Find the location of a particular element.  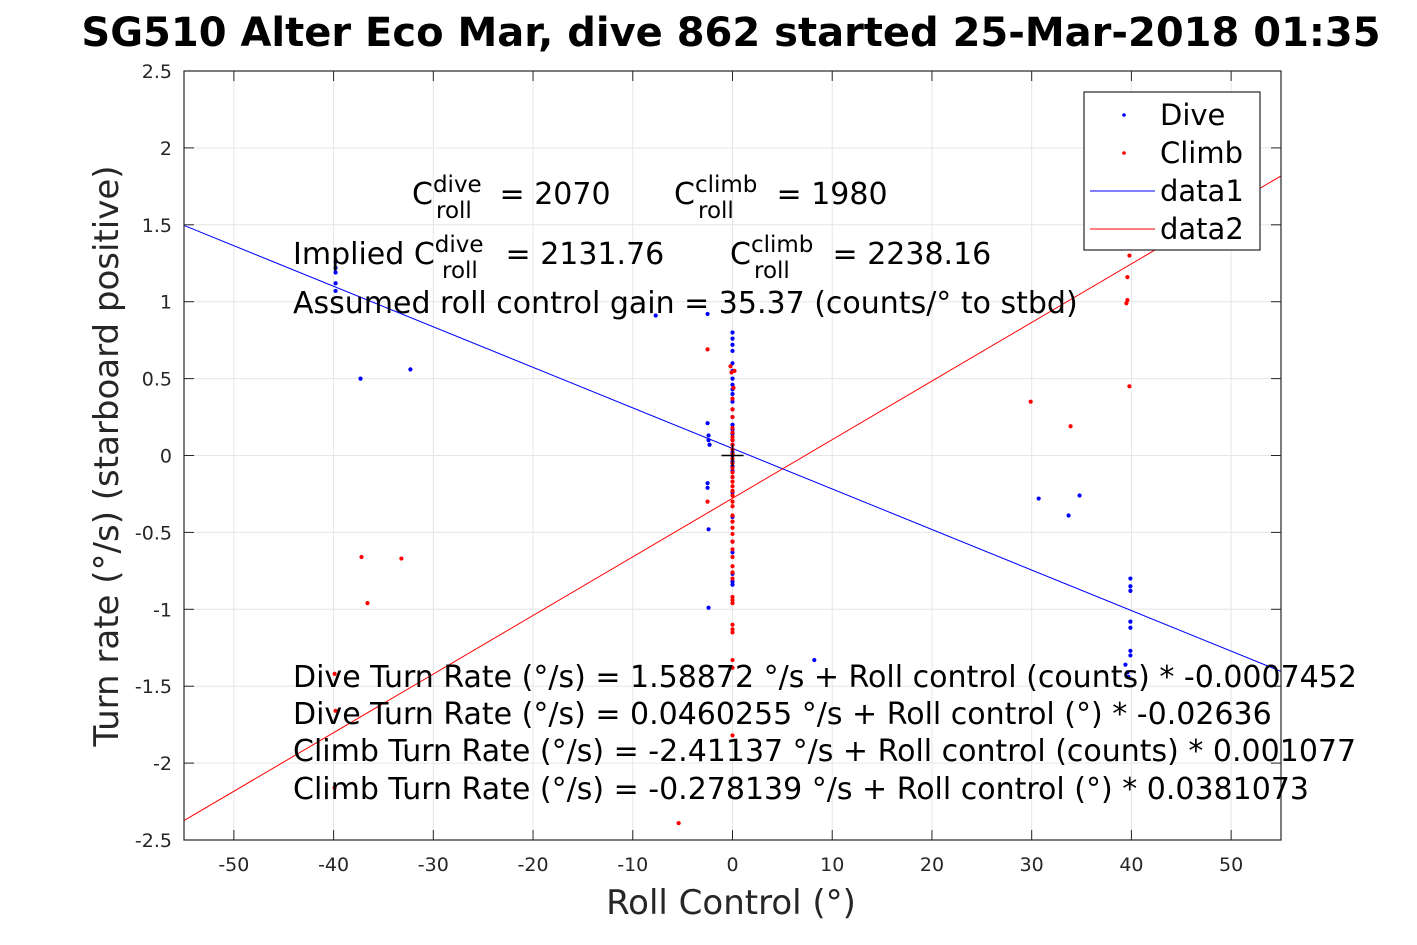

y-tick-label: -1 is located at coordinates (162, 610).